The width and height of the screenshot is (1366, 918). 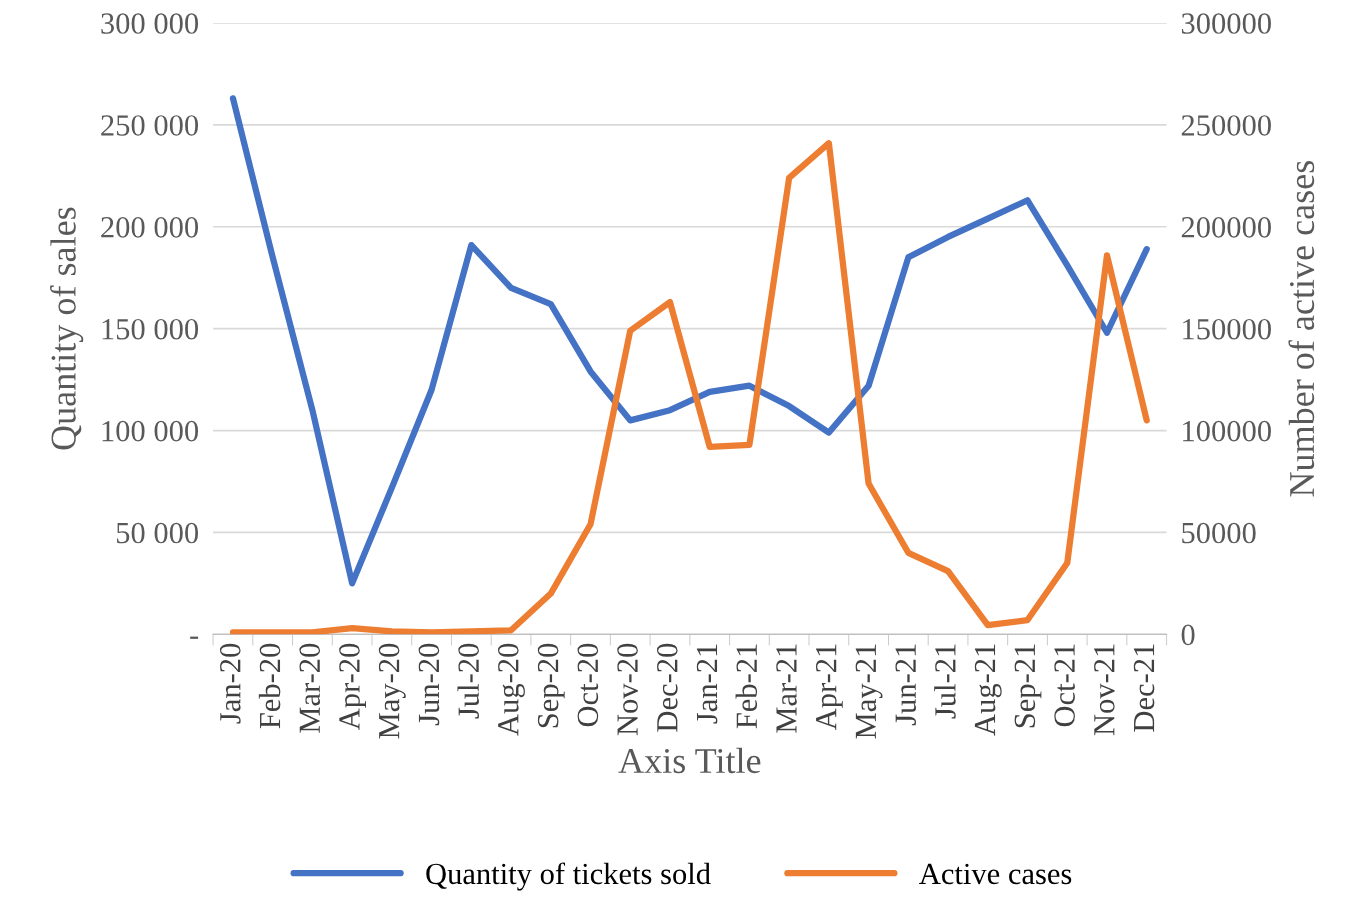 I want to click on x-tick-label: Oct-21, so click(x=1064, y=685).